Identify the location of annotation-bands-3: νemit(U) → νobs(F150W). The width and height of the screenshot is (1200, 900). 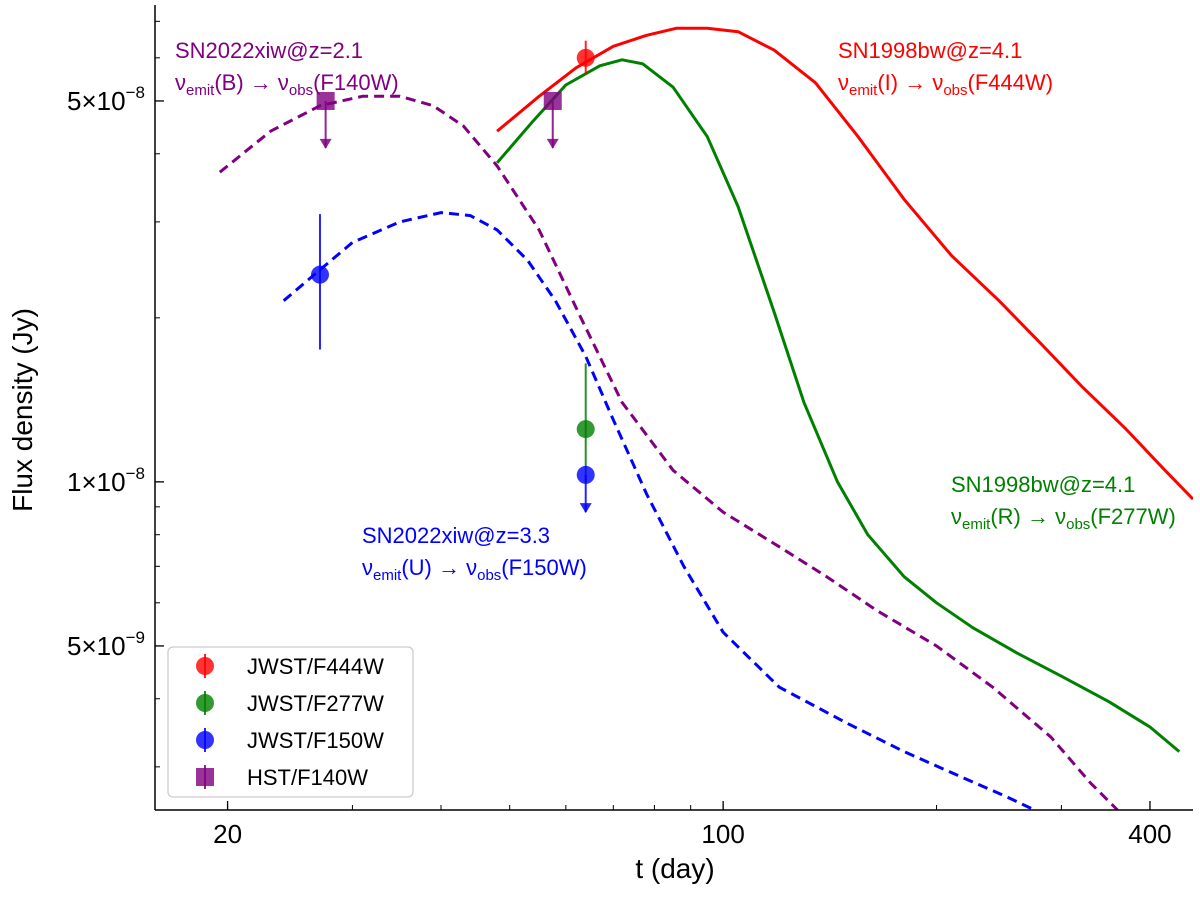
(474, 569).